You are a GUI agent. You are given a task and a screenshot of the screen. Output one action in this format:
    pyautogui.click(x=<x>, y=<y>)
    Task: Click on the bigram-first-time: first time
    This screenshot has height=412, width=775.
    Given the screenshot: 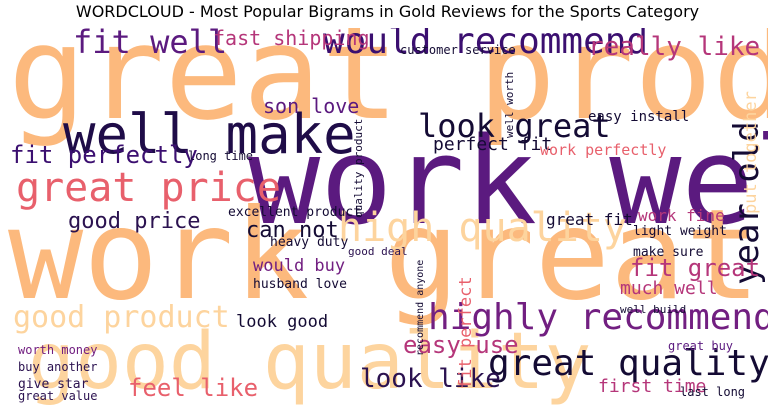 What is the action you would take?
    pyautogui.click(x=652, y=386)
    